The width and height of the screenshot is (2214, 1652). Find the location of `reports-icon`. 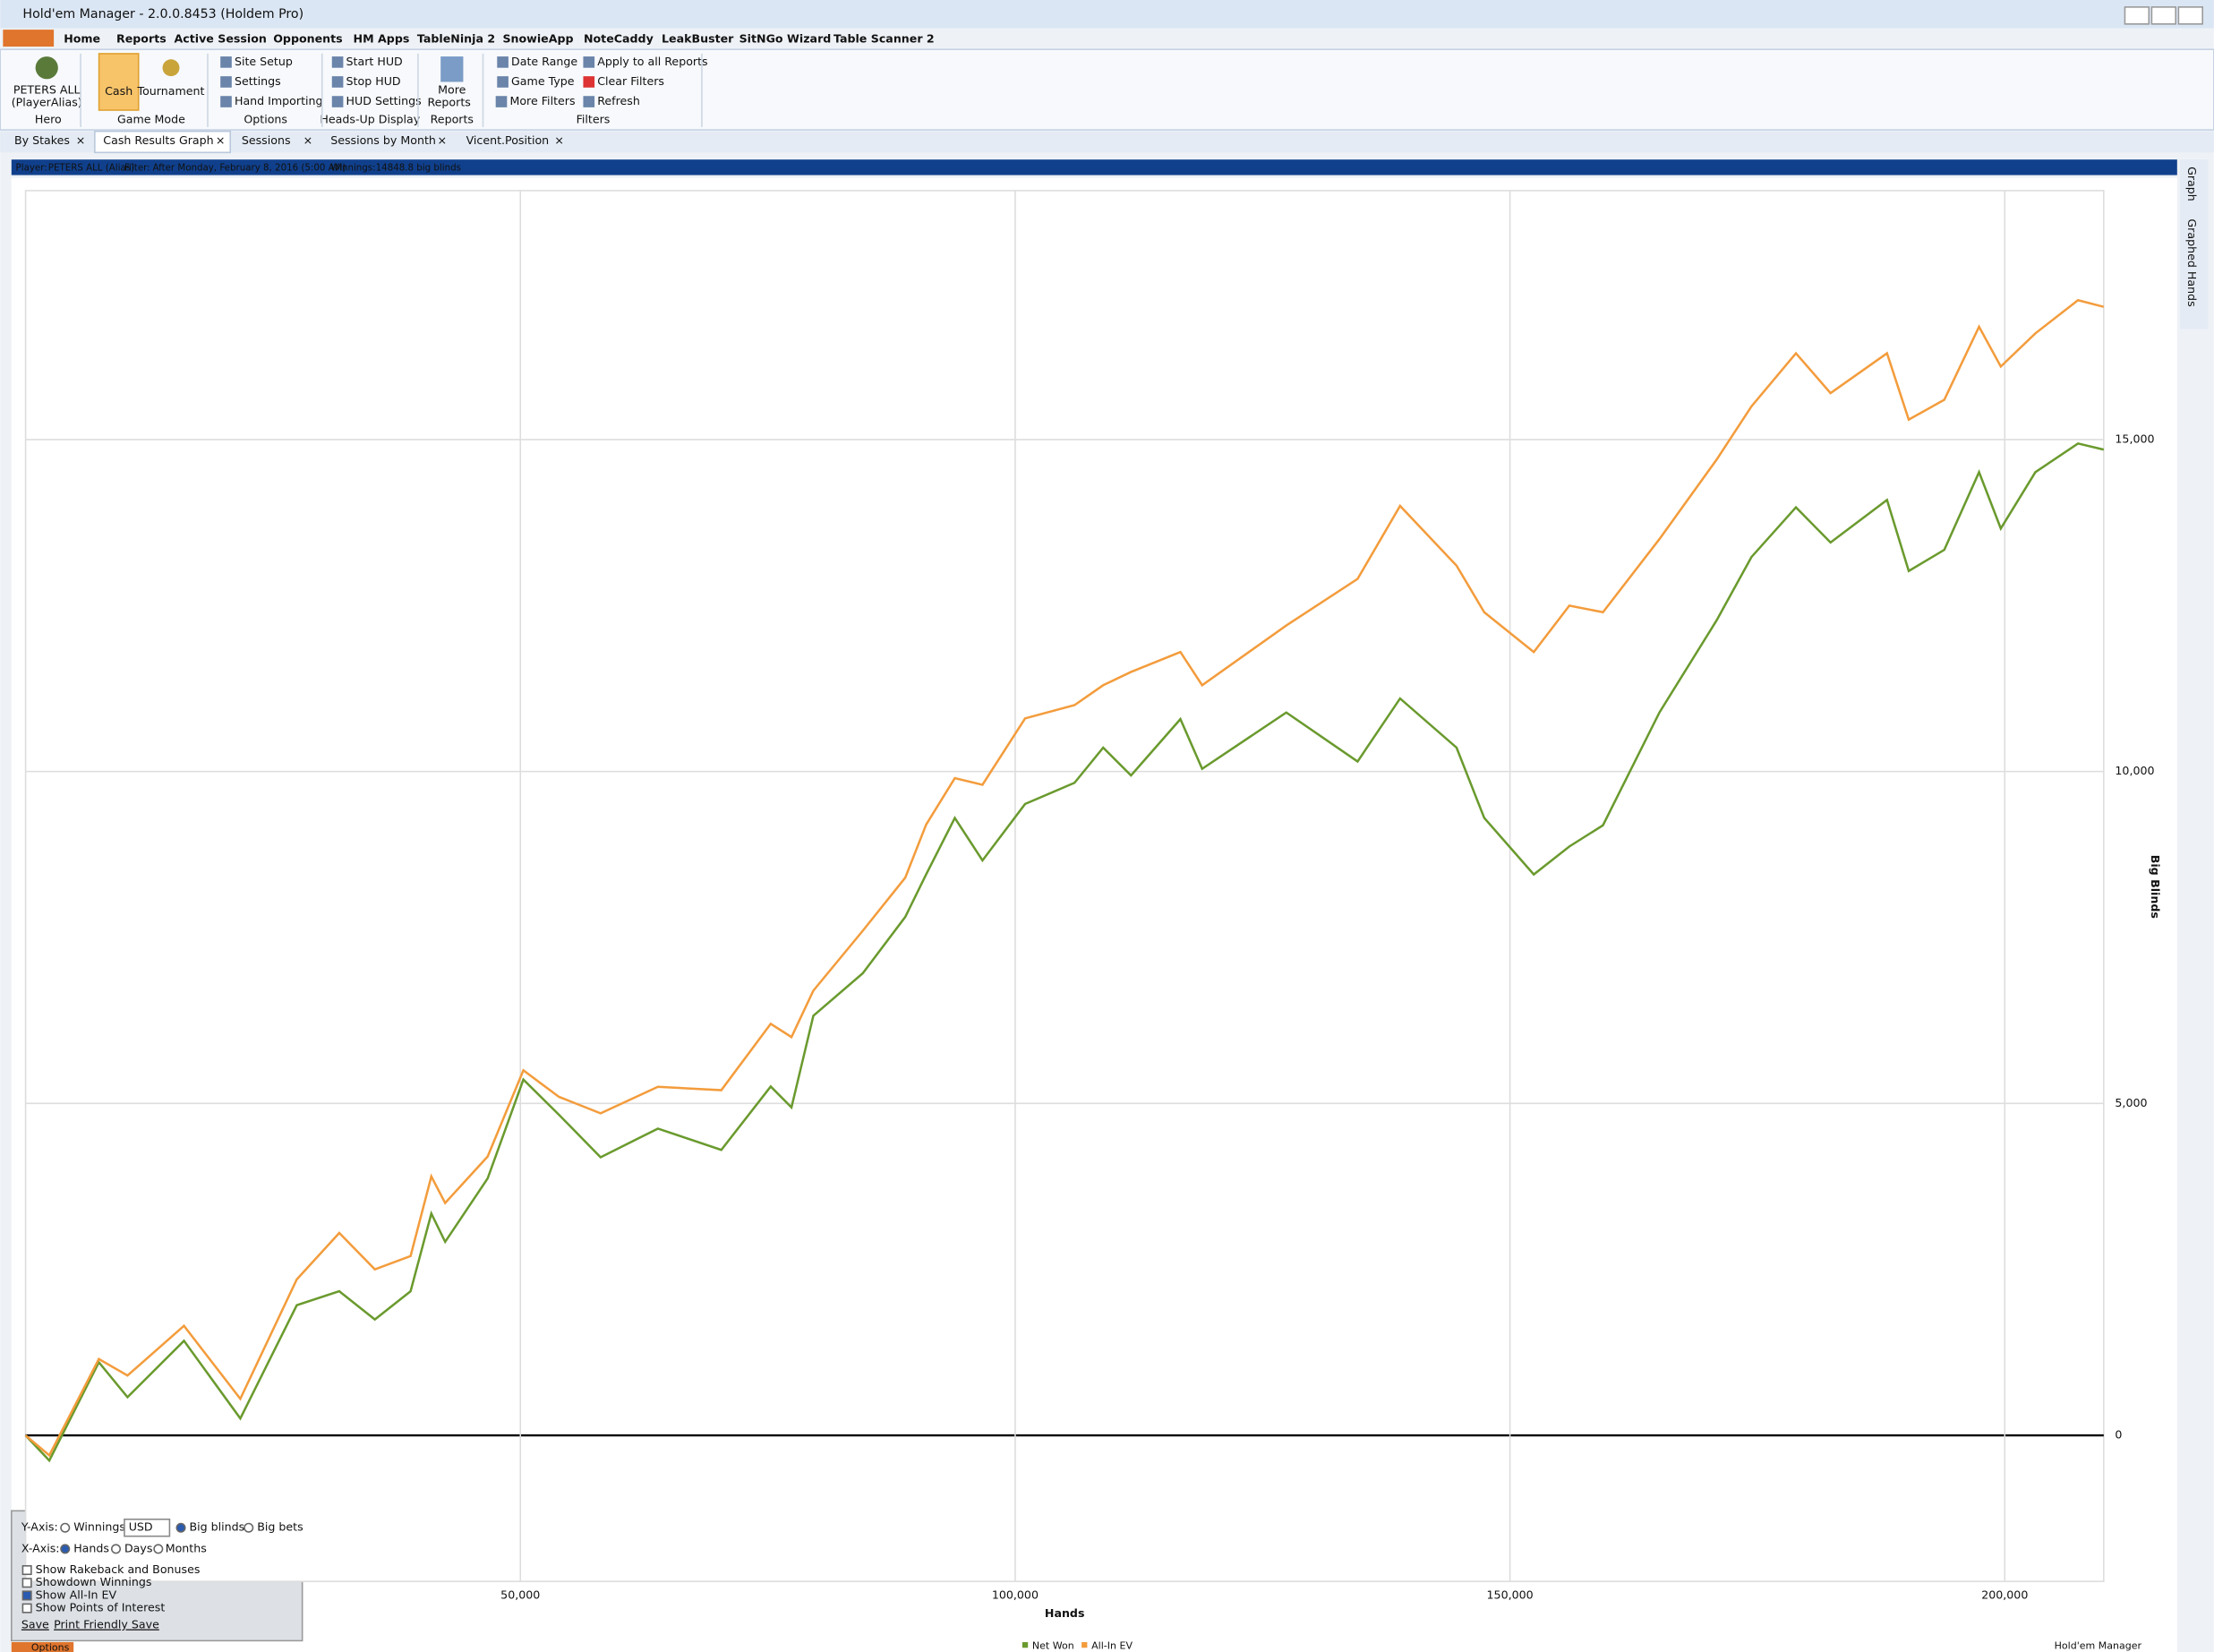

reports-icon is located at coordinates (452, 69).